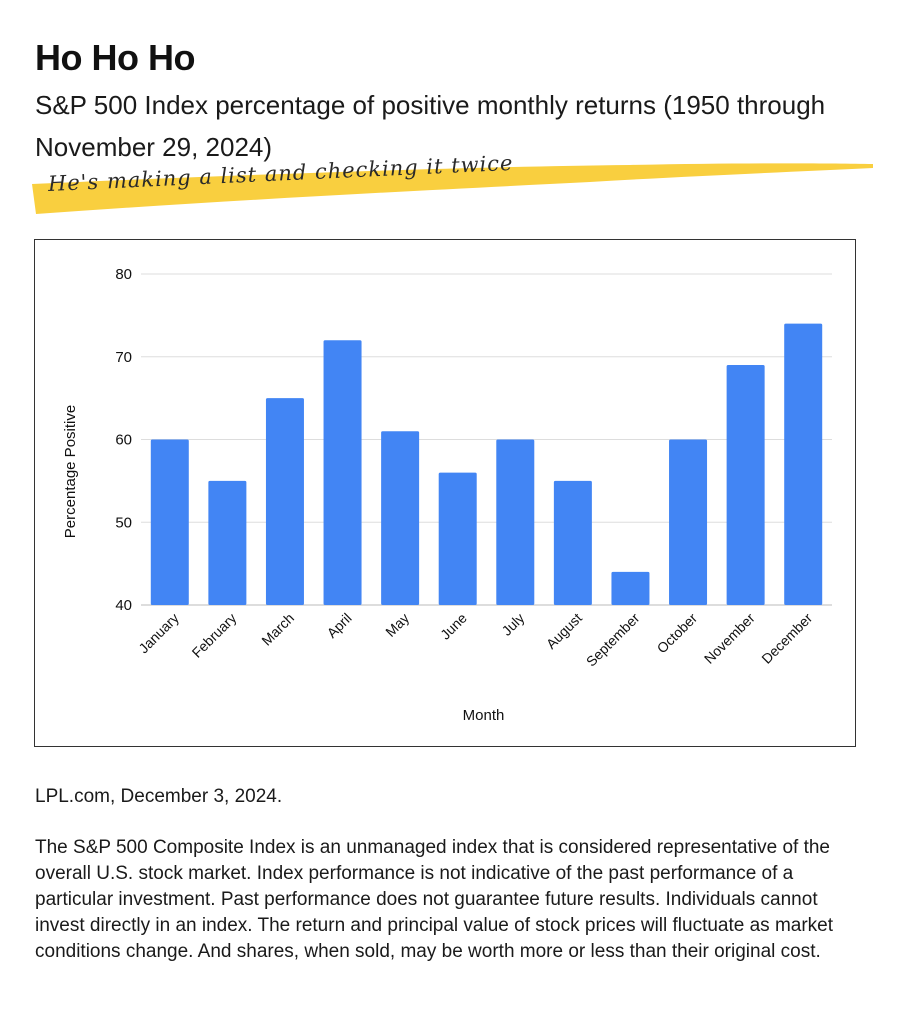 The width and height of the screenshot is (897, 1024). What do you see at coordinates (630, 588) in the screenshot?
I see `bar-september` at bounding box center [630, 588].